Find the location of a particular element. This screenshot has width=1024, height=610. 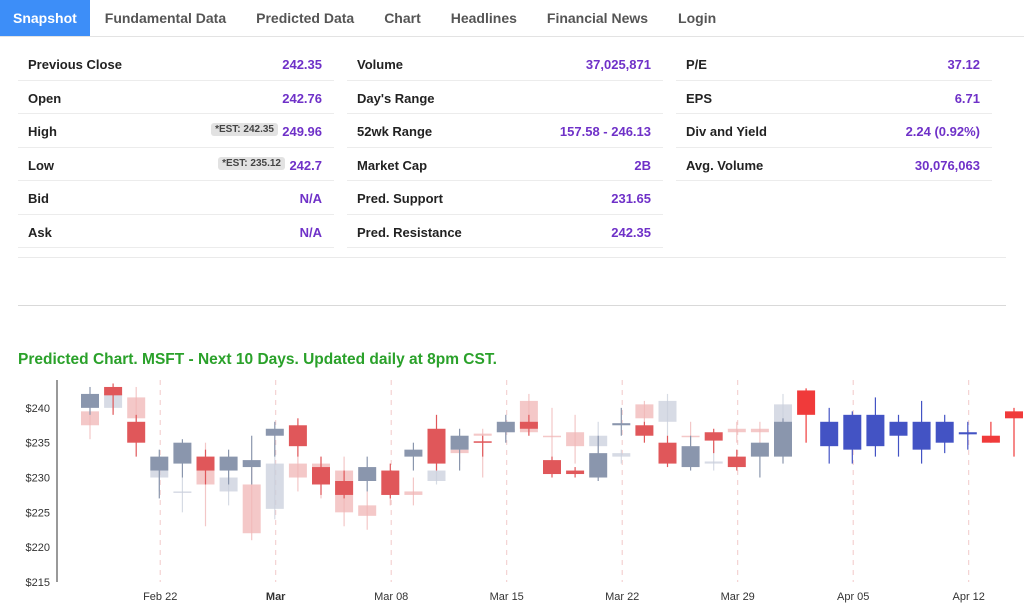

stat-row: 52wk Range 157.58 - 246.13 is located at coordinates (505, 131).